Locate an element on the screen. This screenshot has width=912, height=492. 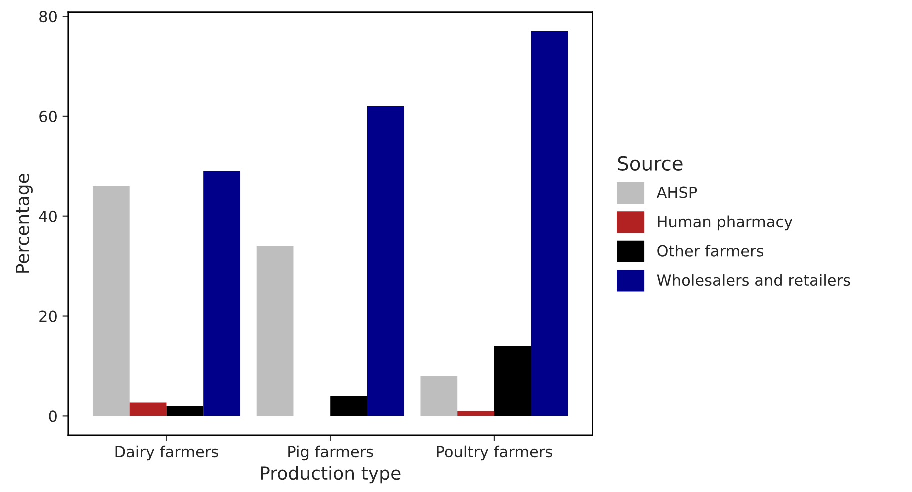
legend-label: Other farmers is located at coordinates (711, 251).